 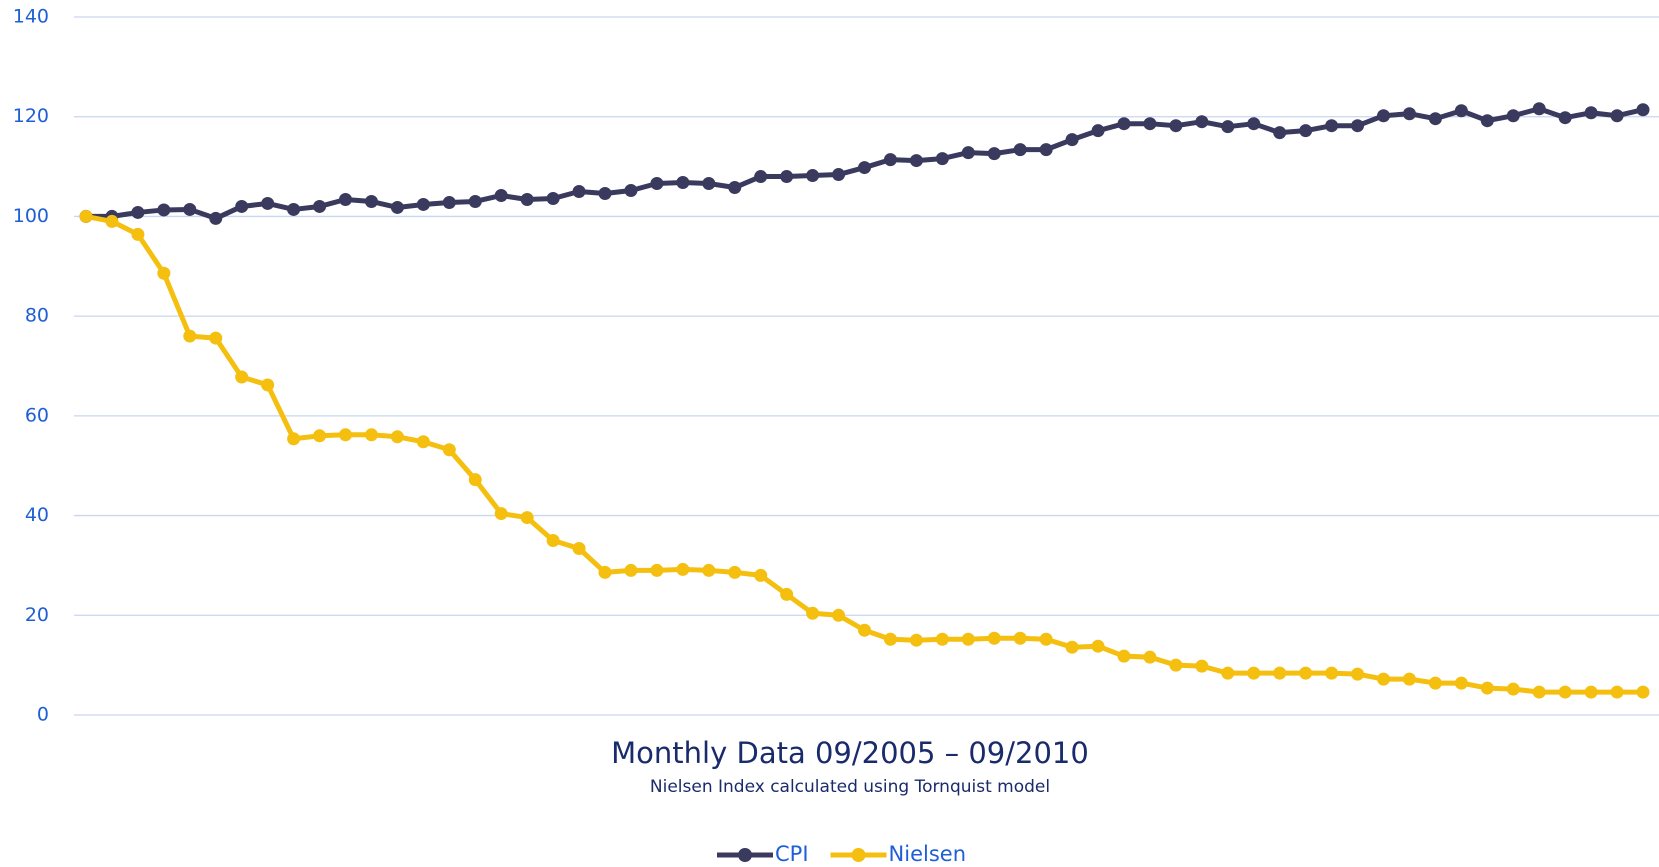 I want to click on y-tick-label: 100, so click(x=31, y=216).